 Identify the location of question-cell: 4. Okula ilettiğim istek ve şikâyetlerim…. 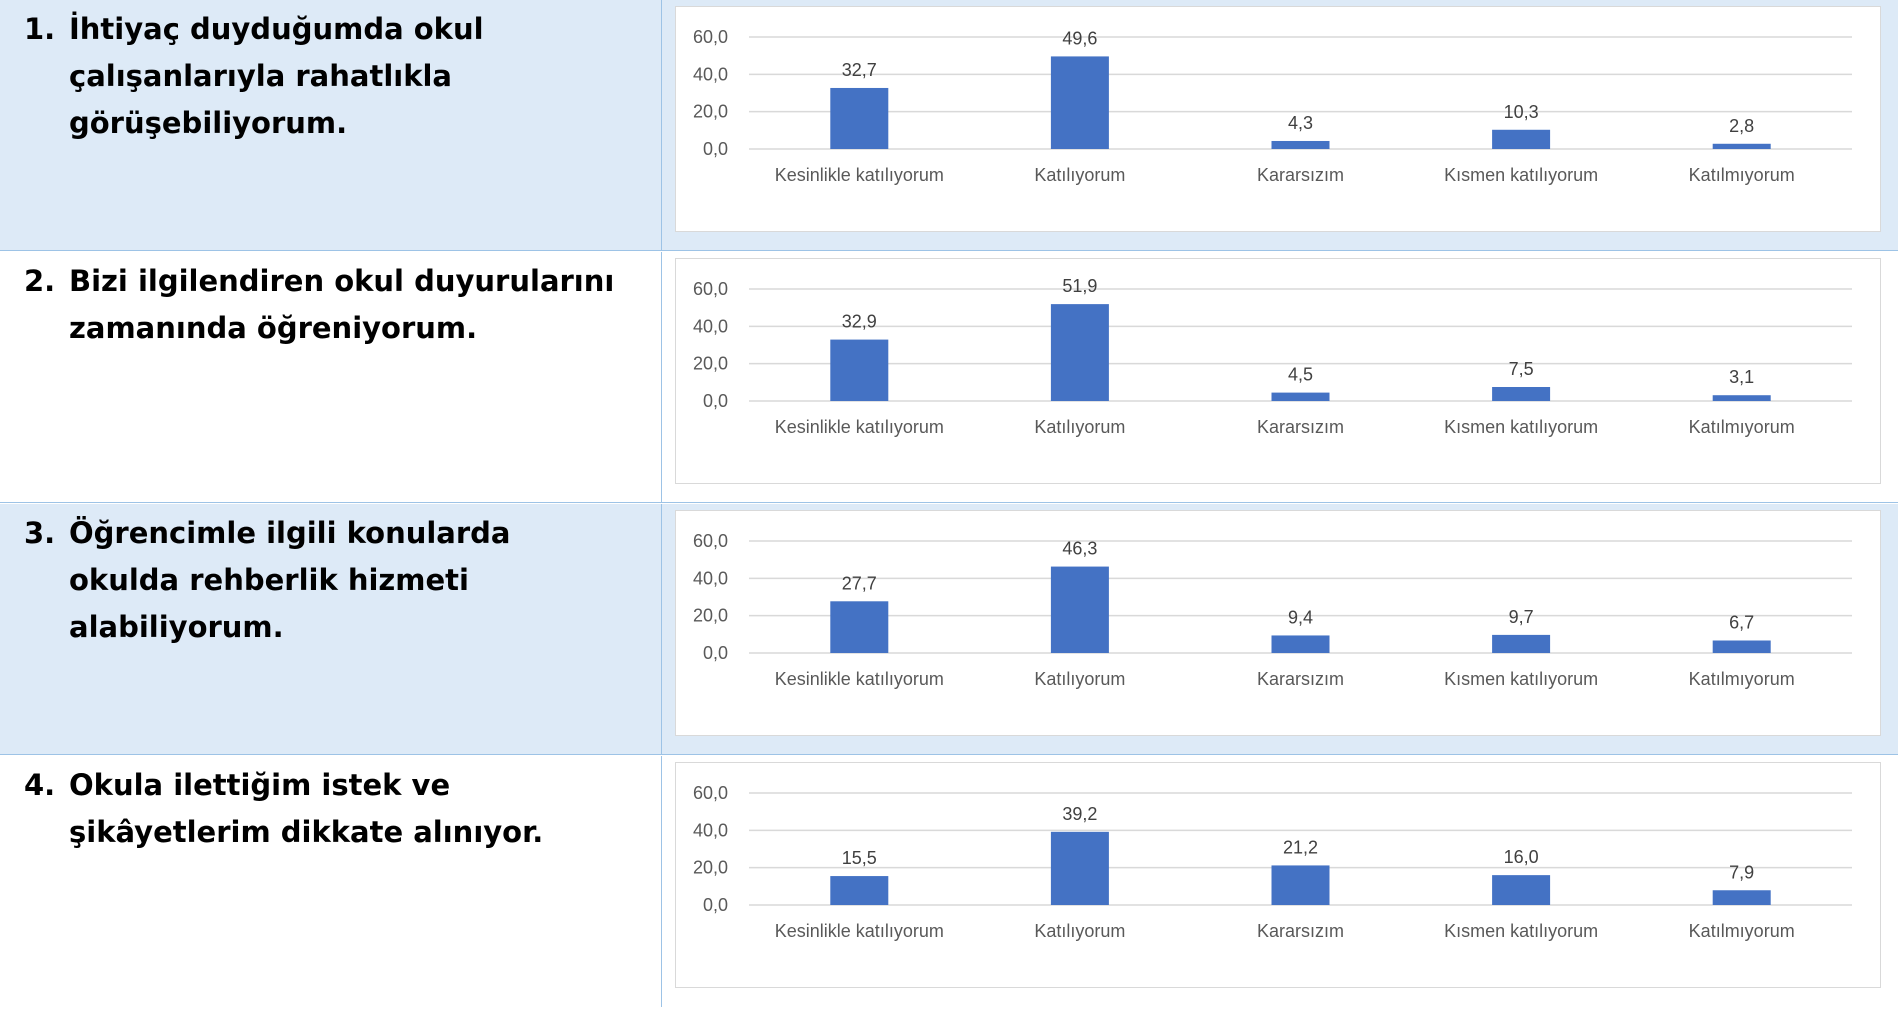
(331, 881).